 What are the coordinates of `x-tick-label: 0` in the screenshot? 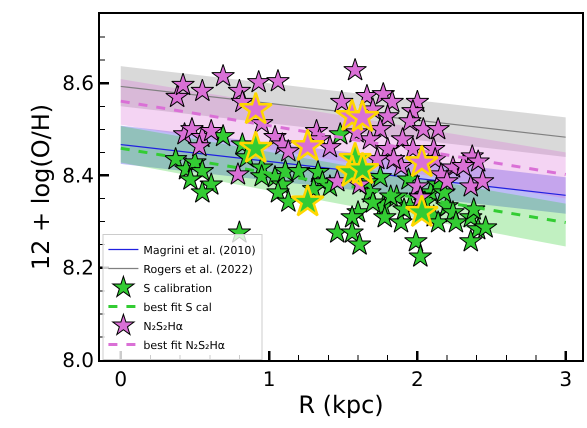 It's located at (121, 379).